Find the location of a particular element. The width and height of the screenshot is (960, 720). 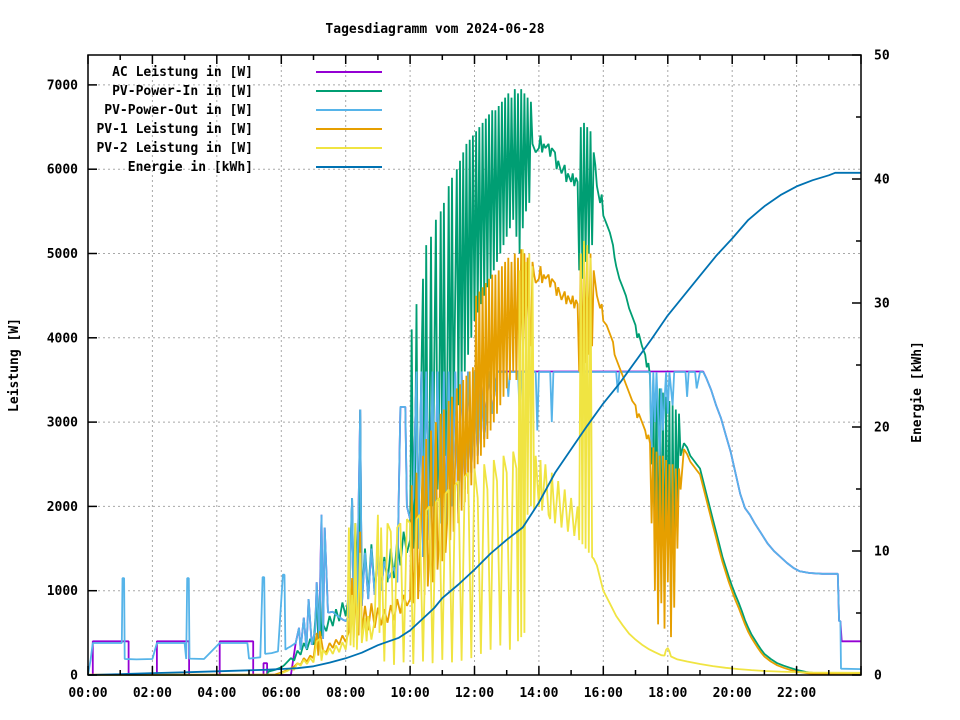

right-axis-label: Energie [kWh] is located at coordinates (917, 392).